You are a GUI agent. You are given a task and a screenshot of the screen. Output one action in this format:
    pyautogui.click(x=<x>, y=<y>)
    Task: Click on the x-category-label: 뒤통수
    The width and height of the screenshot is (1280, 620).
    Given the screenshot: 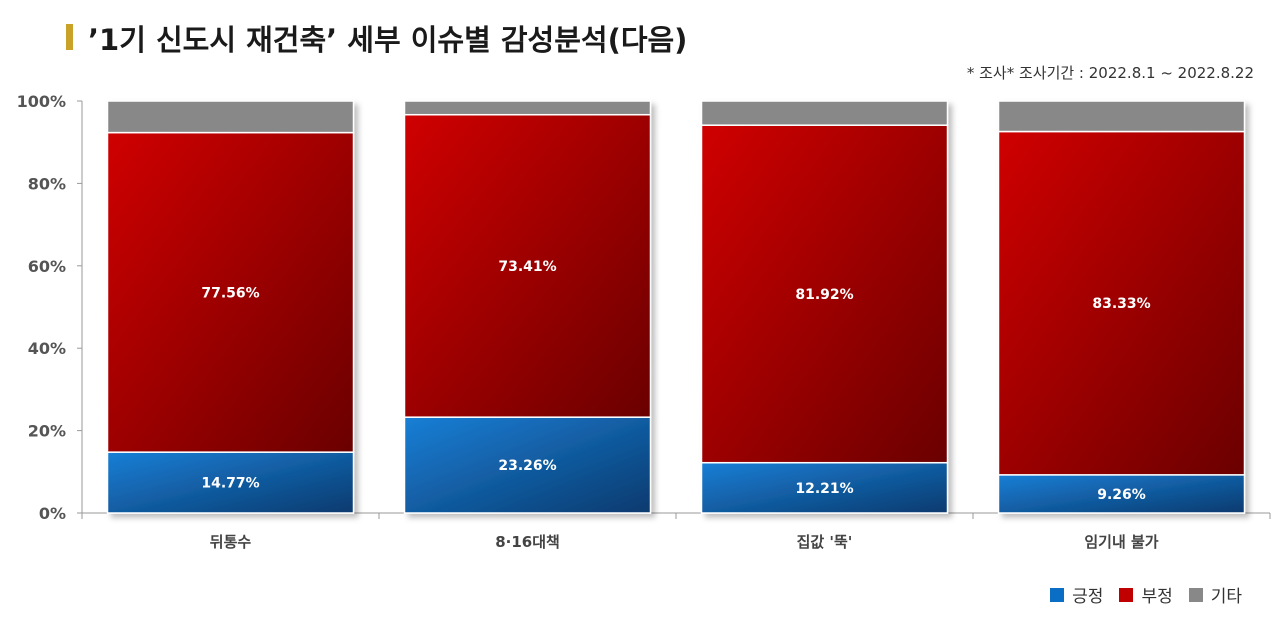 What is the action you would take?
    pyautogui.click(x=231, y=542)
    